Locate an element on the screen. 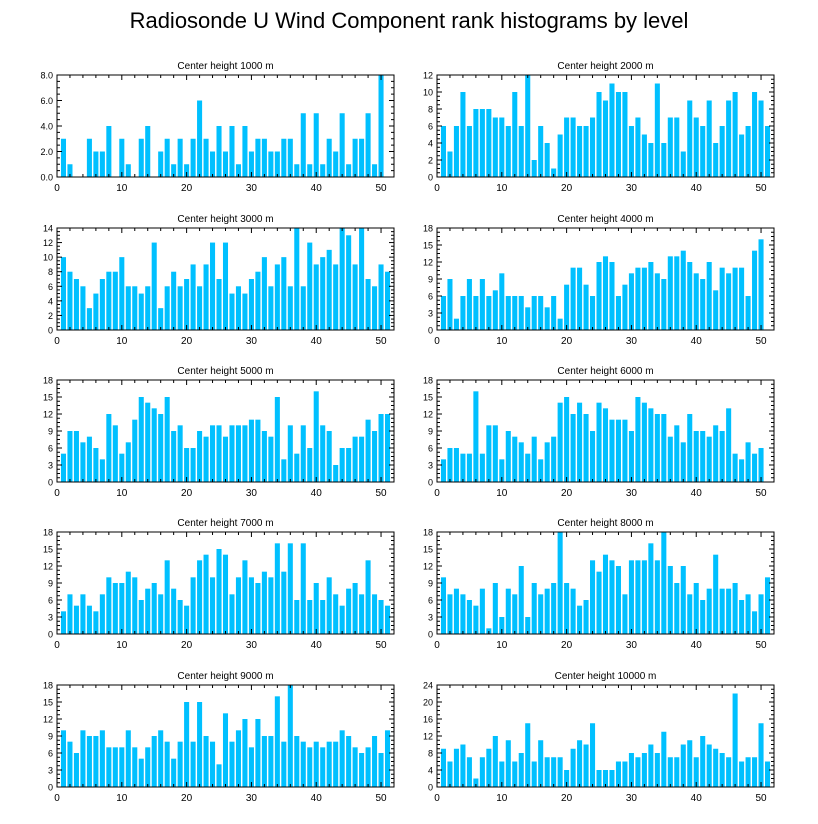 The width and height of the screenshot is (818, 824). y-tick-label: 4 is located at coordinates (430, 144).